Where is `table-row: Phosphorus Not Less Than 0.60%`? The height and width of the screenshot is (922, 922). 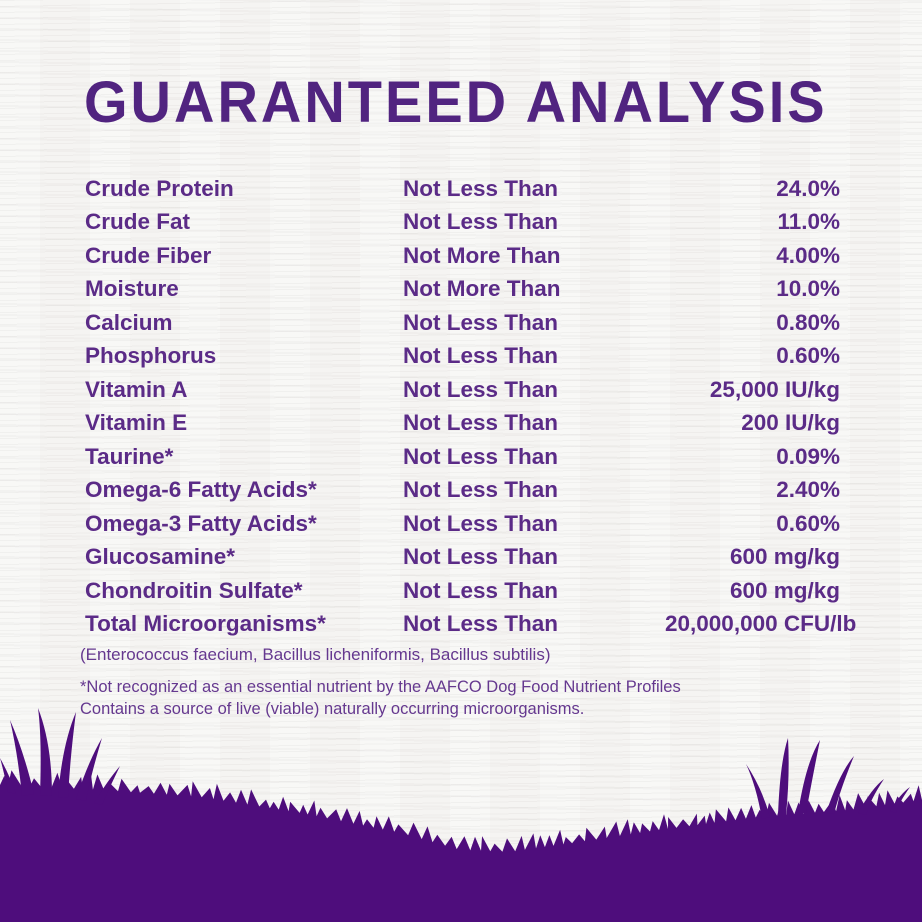 table-row: Phosphorus Not Less Than 0.60% is located at coordinates (462, 357).